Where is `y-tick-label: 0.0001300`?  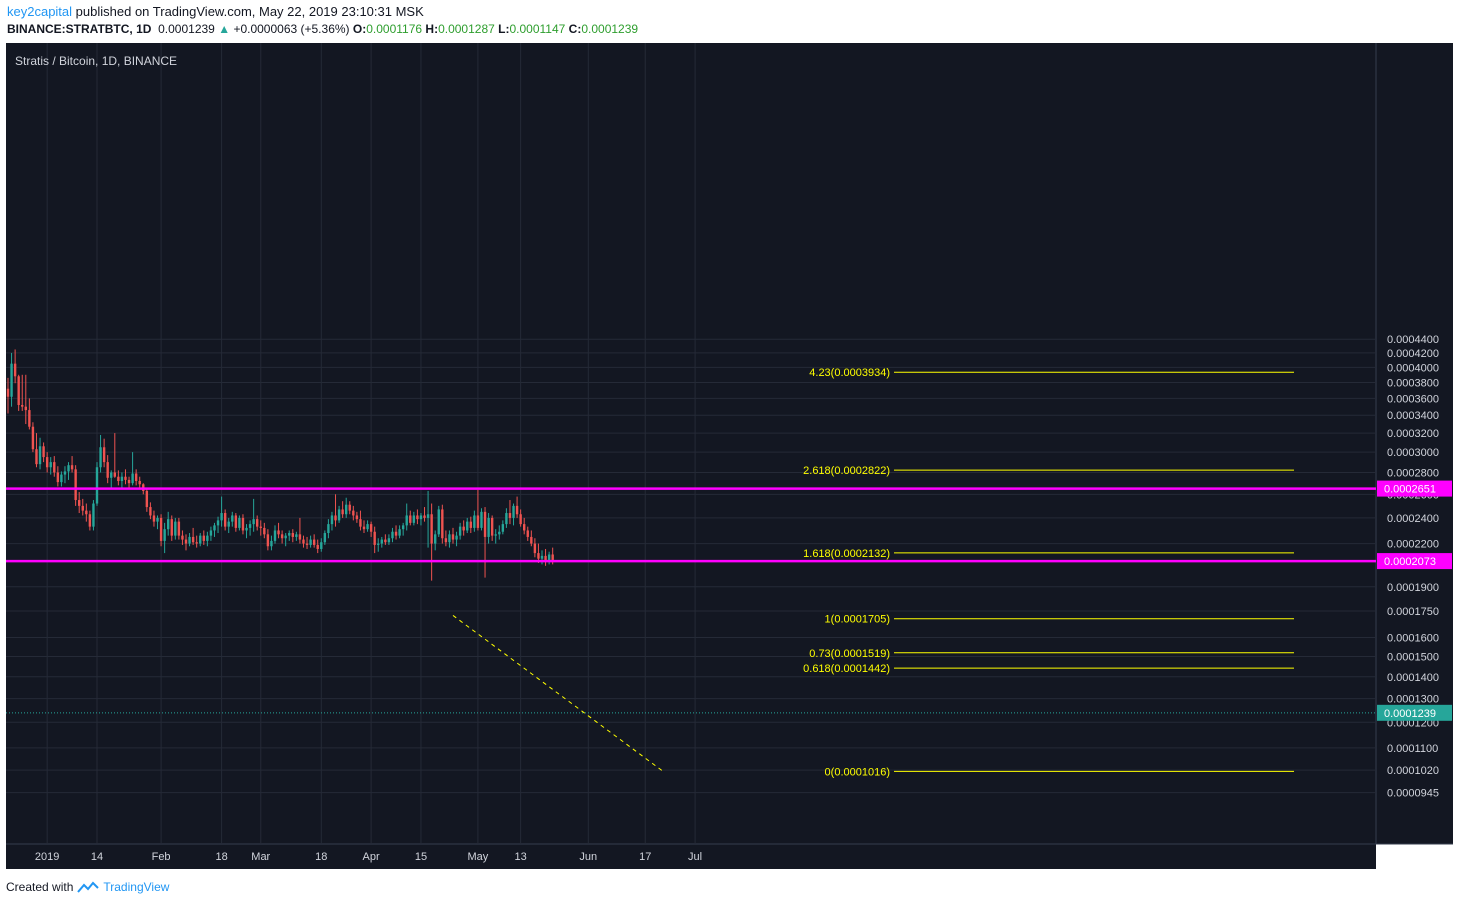 y-tick-label: 0.0001300 is located at coordinates (1413, 700).